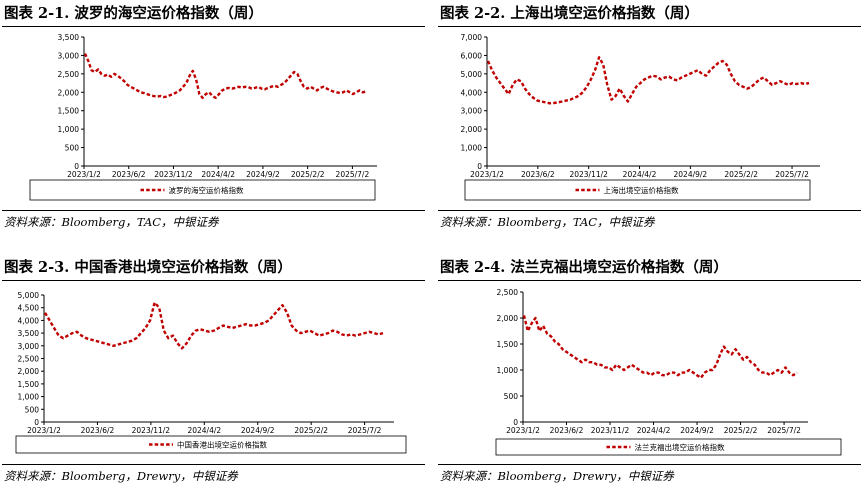 Image resolution: width=866 pixels, height=488 pixels. Describe the element at coordinates (584, 267) in the screenshot. I see `chart-title: 图表 2-4. 法兰克福出境空运价格指数（周）` at that location.